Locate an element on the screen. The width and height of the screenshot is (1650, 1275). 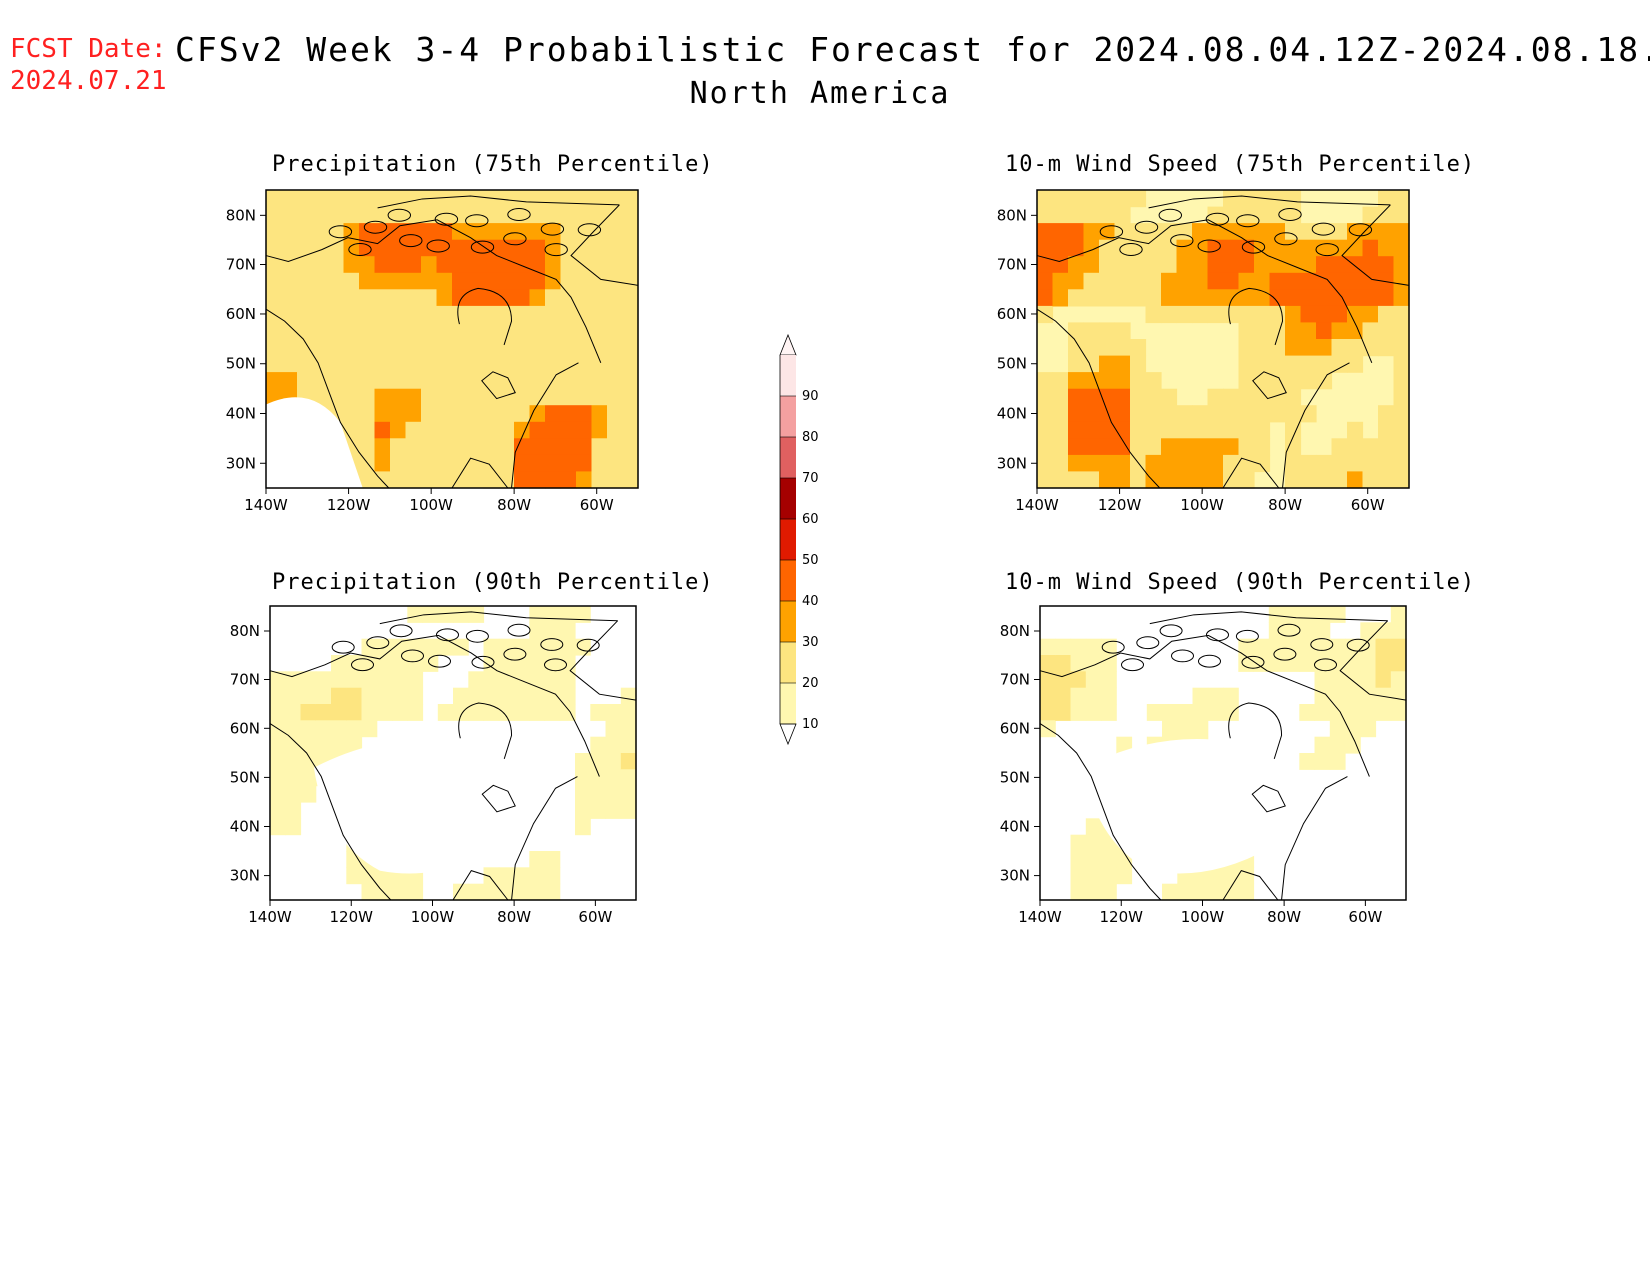
lat-tick-label: 80N is located at coordinates (245, 631).